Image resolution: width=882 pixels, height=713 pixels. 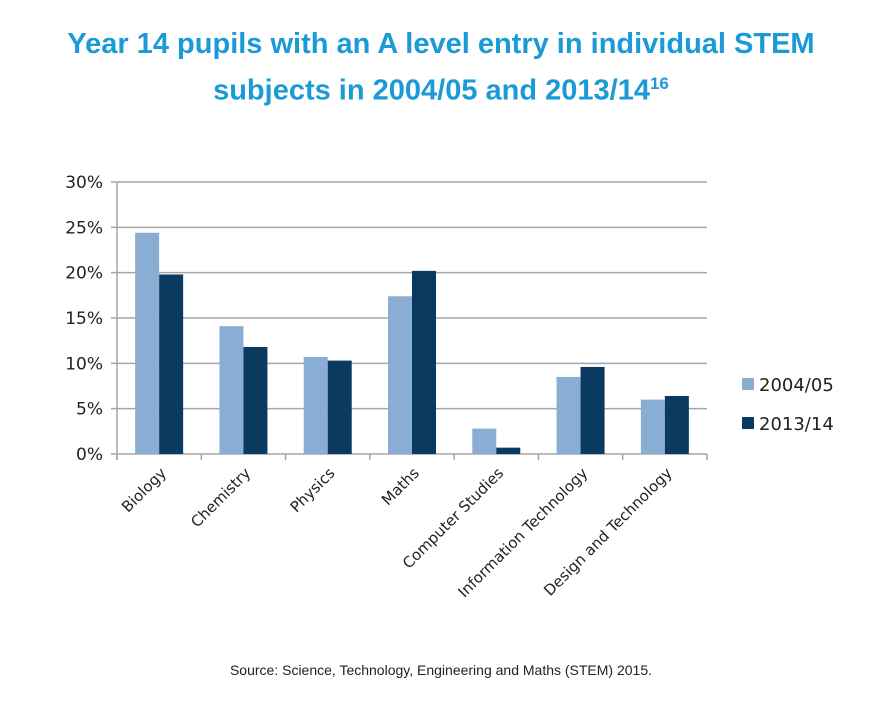 I want to click on y-tick-label: 30%, so click(x=84, y=183).